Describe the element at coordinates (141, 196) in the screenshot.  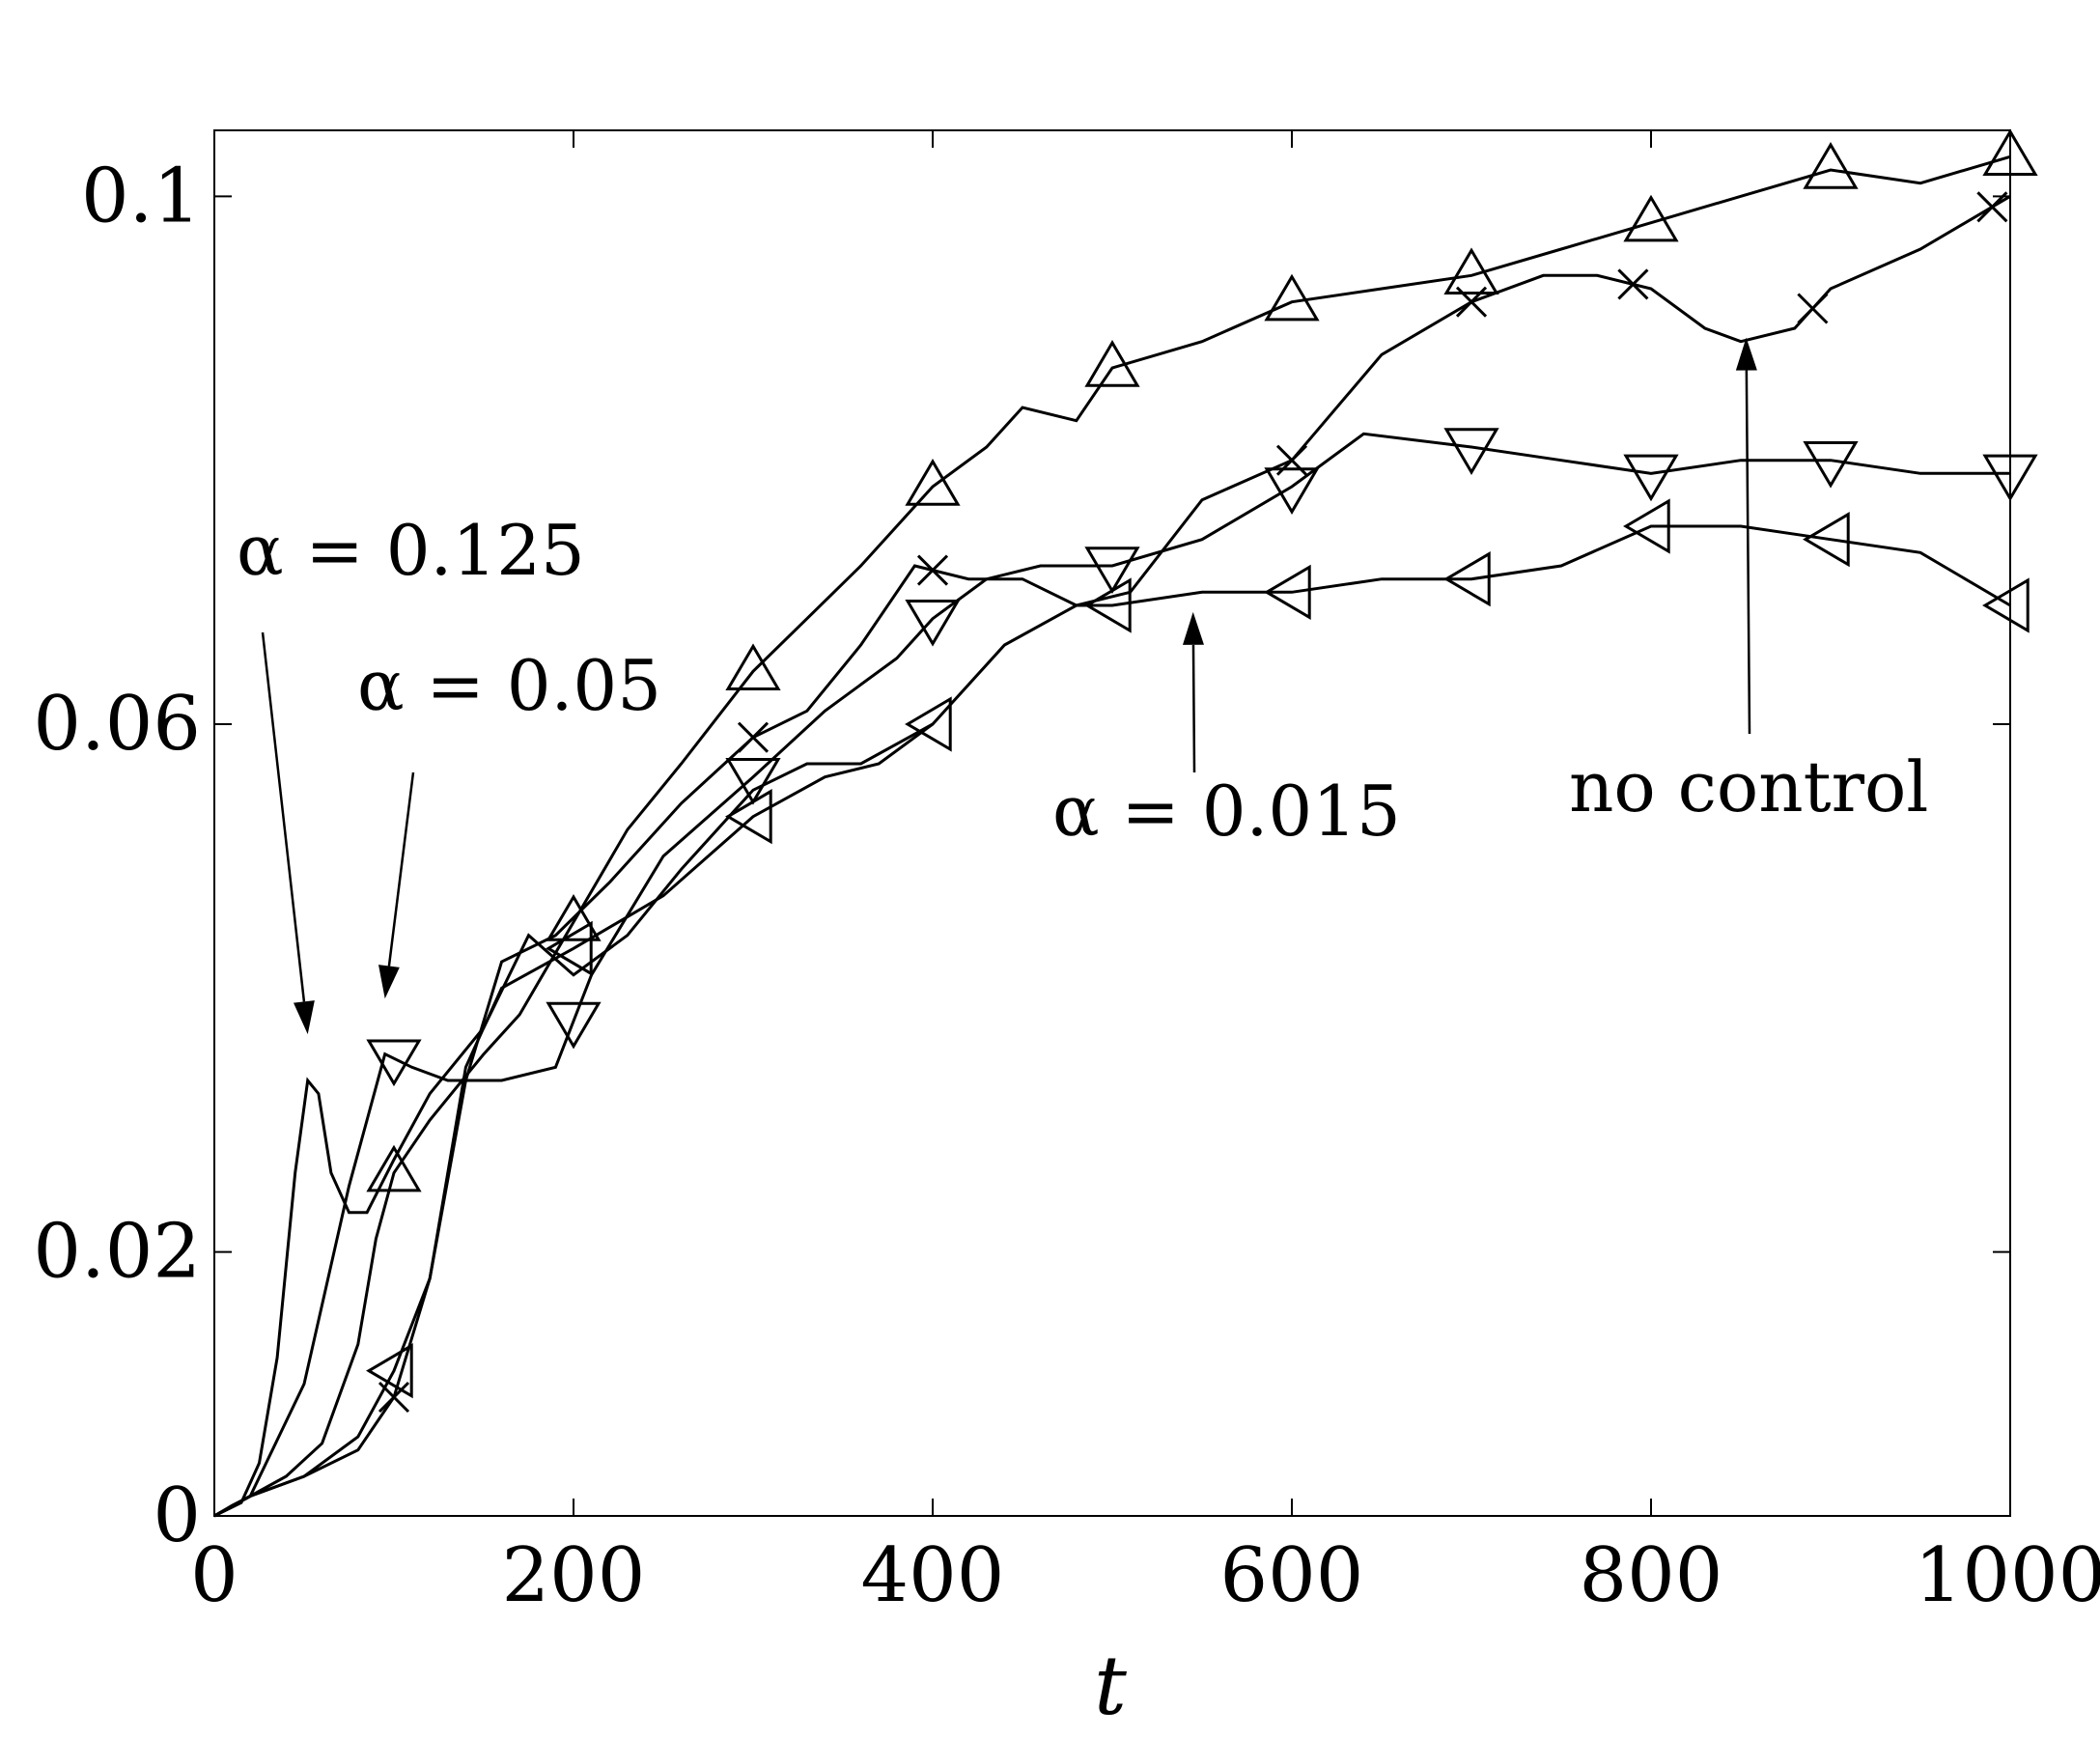
I see `y-tick-label: 0.1` at that location.